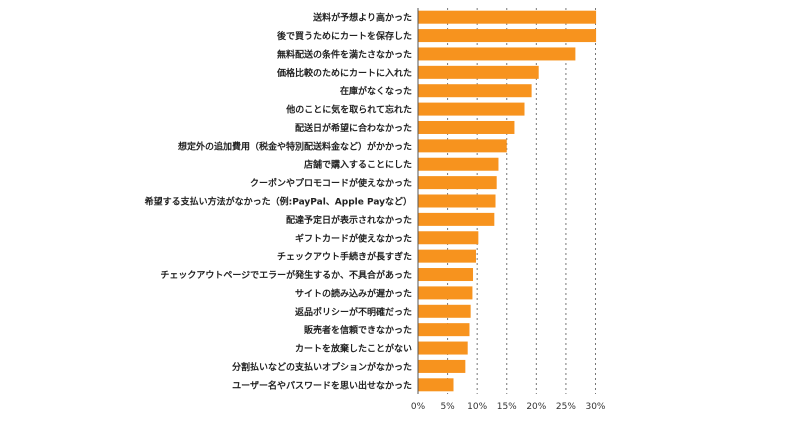 The image size is (800, 424). Describe the element at coordinates (348, 110) in the screenshot. I see `category-label: 他のことに気を取られて忘れた` at that location.